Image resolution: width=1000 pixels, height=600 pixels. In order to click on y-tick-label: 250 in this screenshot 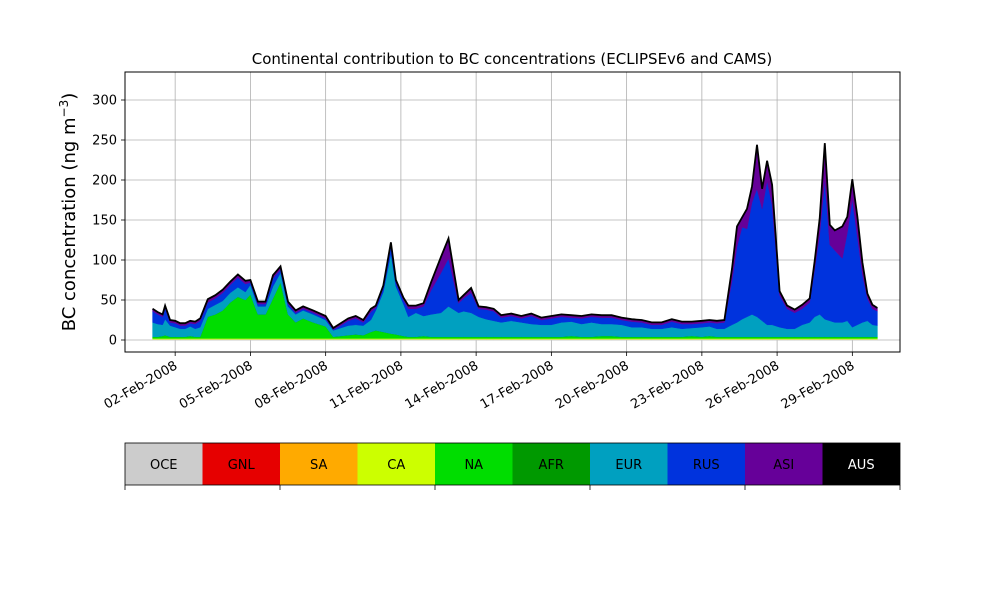, I will do `click(104, 141)`.